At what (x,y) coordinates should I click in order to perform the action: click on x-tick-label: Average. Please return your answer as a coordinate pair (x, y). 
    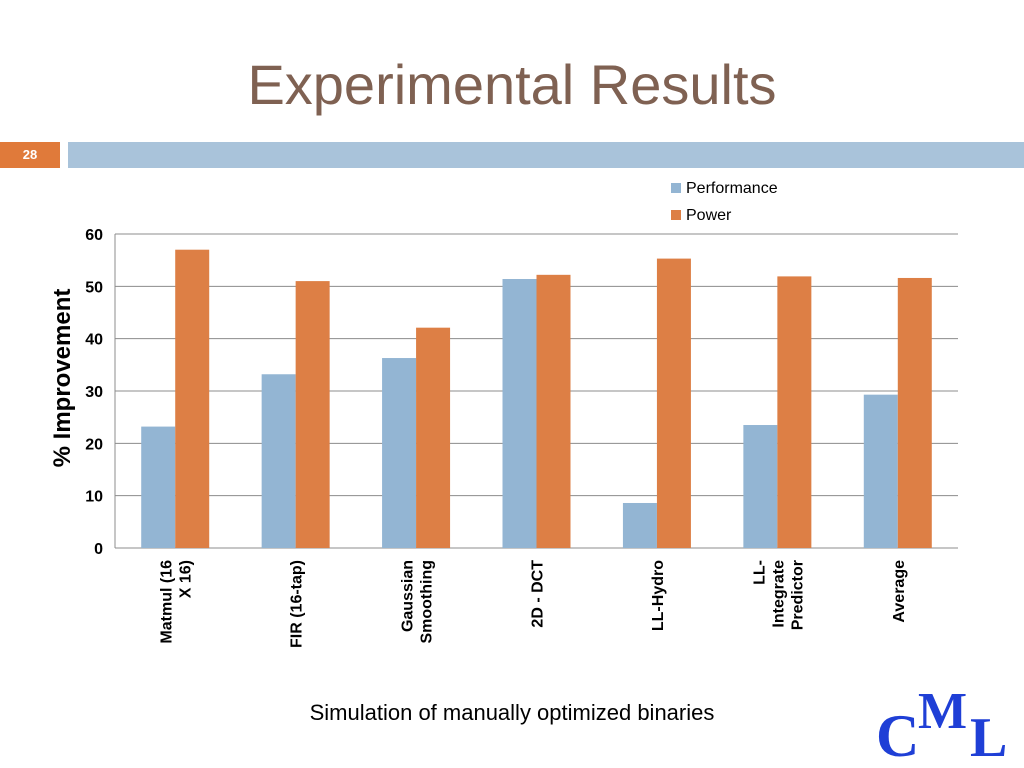
    Looking at the image, I should click on (899, 591).